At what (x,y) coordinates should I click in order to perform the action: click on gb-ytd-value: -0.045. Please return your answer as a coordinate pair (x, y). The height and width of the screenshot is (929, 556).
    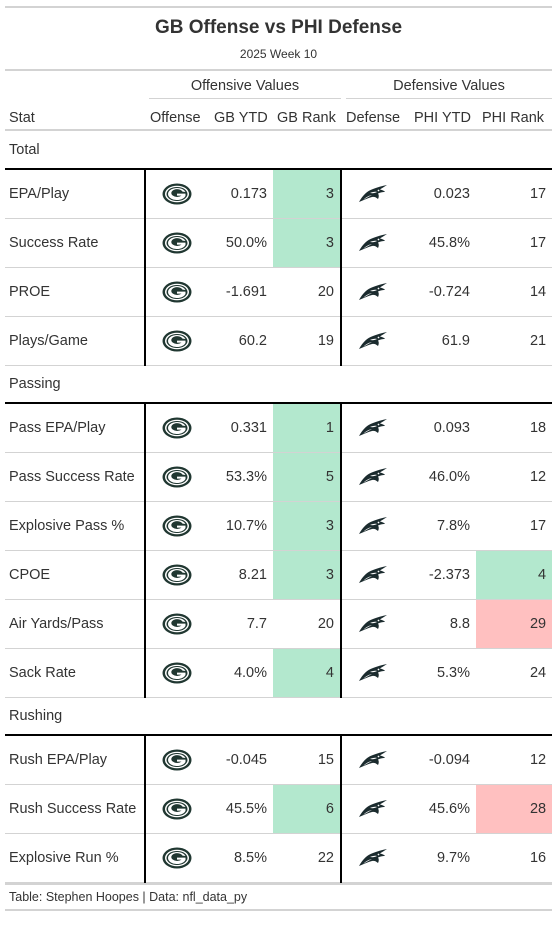
    Looking at the image, I should click on (240, 760).